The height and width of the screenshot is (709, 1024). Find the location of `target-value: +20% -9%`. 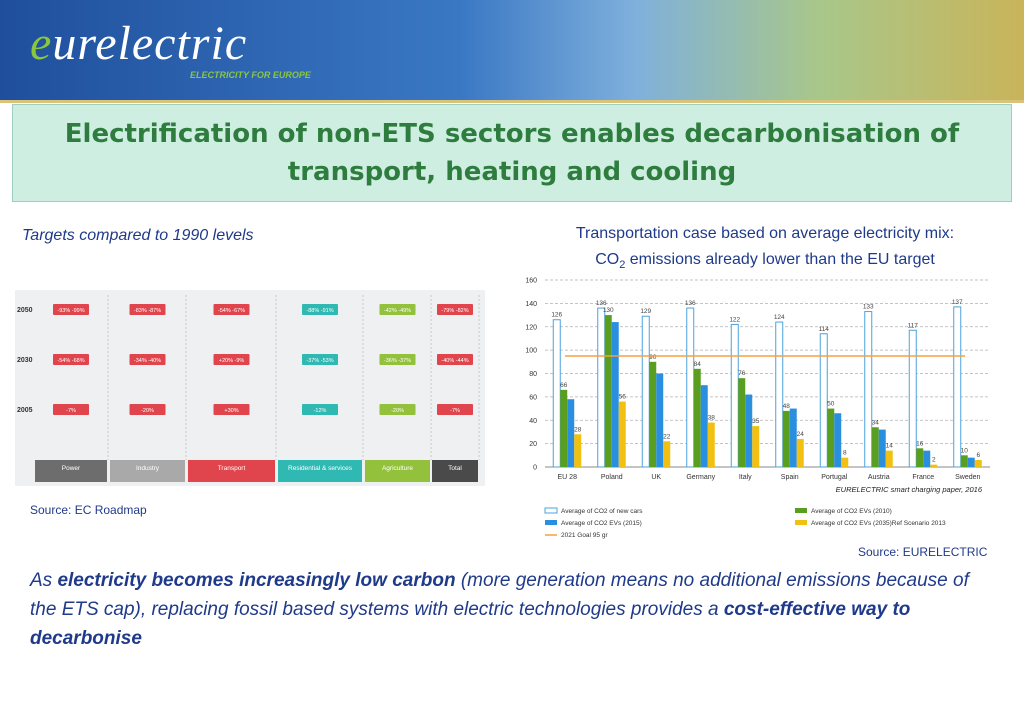

target-value: +20% -9% is located at coordinates (232, 361).